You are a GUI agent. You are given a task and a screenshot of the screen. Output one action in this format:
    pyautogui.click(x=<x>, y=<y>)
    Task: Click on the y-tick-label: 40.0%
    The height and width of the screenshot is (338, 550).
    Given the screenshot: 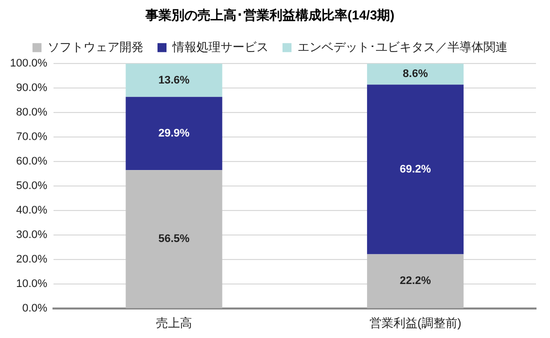 What is the action you would take?
    pyautogui.click(x=32, y=210)
    